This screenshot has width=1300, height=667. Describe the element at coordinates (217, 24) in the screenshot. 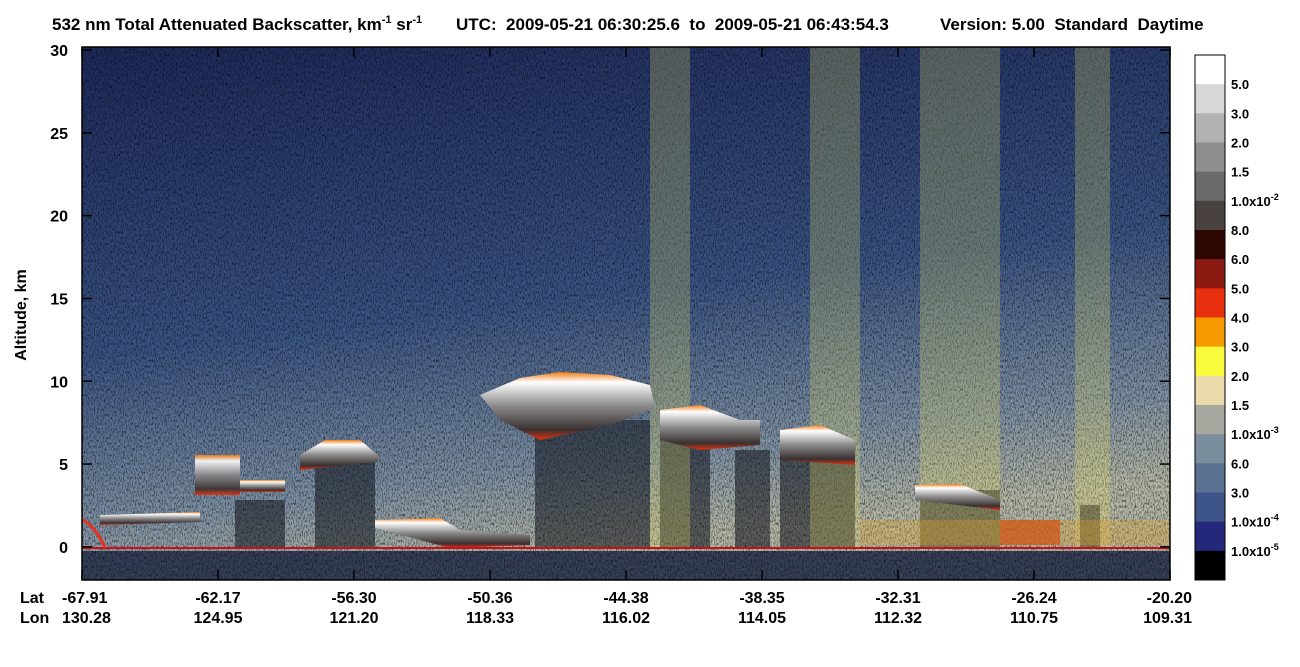

I see `title-part: 532 nm Total Attenuated Backscatter, km` at that location.